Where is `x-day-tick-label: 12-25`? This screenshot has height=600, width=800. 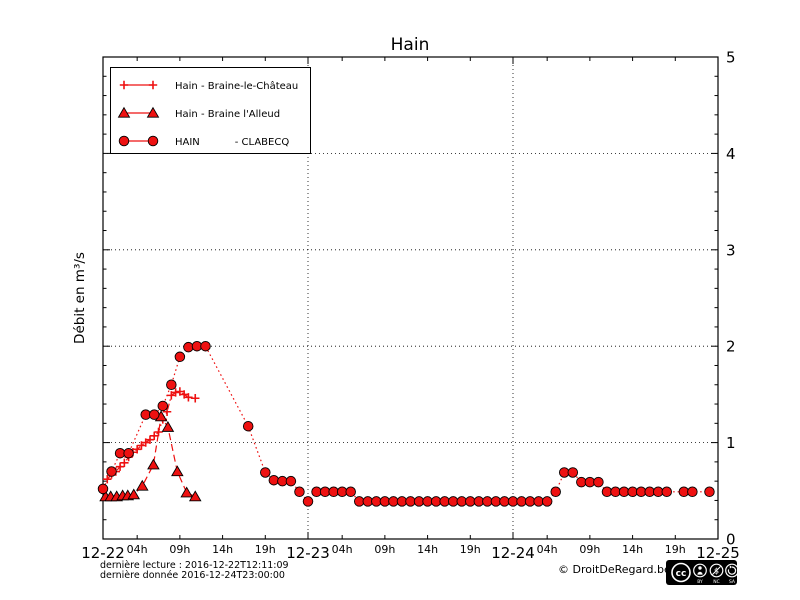 x-day-tick-label: 12-25 is located at coordinates (718, 553).